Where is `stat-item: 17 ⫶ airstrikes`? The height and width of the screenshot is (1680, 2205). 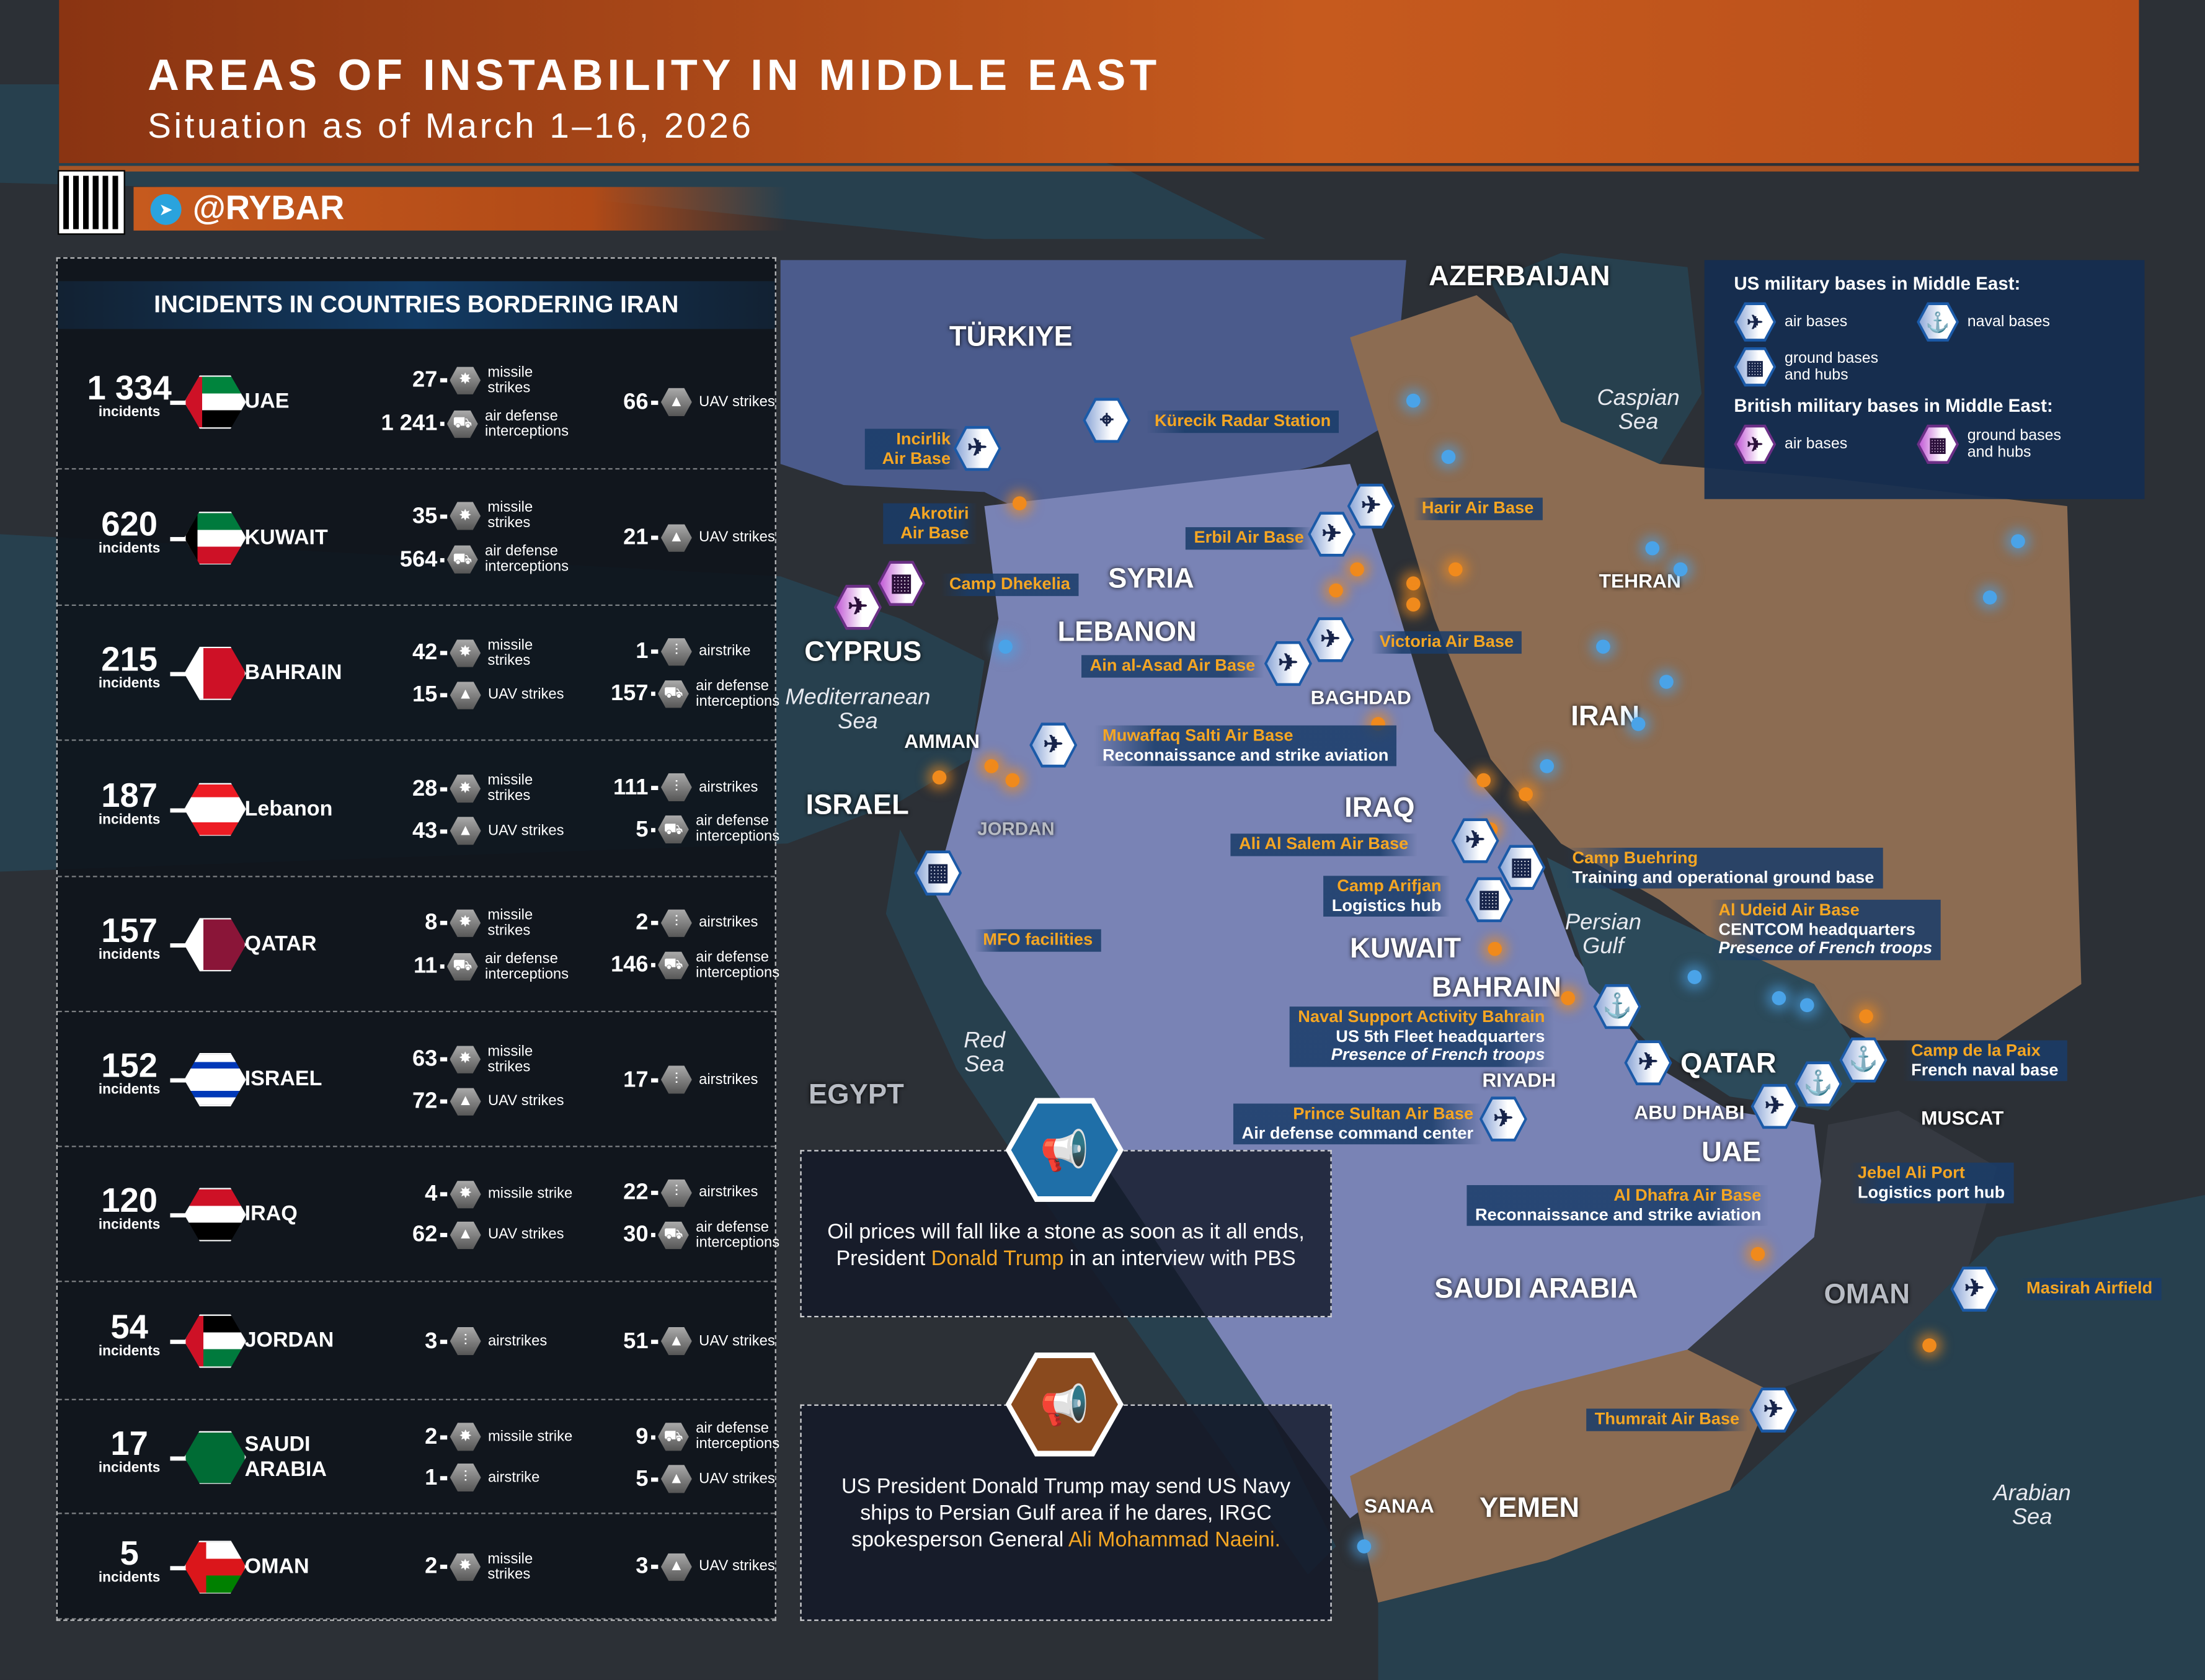
stat-item: 17 ⫶ airstrikes is located at coordinates (687, 1079).